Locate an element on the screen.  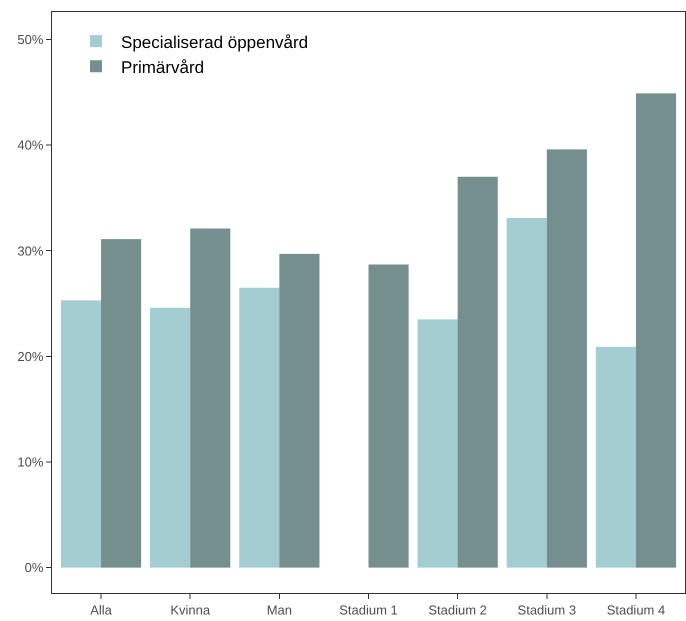
legend-label: Primärvård is located at coordinates (162, 67).